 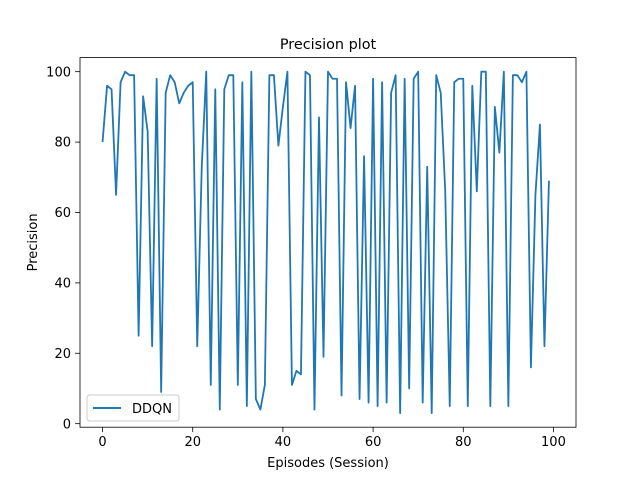 I want to click on x-tick-label: 60, so click(x=373, y=442).